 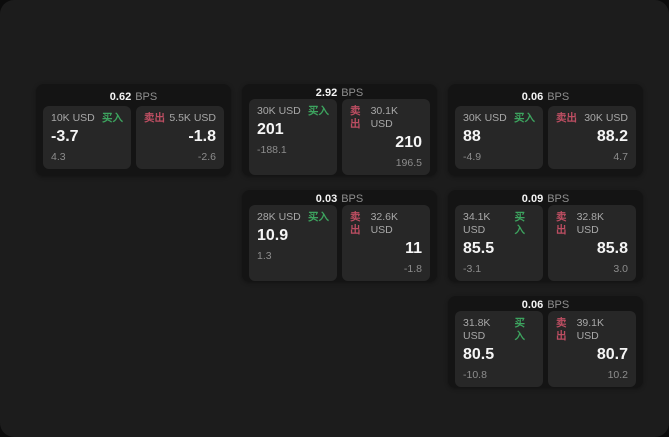 I want to click on sell-delta: 196.5, so click(x=408, y=163).